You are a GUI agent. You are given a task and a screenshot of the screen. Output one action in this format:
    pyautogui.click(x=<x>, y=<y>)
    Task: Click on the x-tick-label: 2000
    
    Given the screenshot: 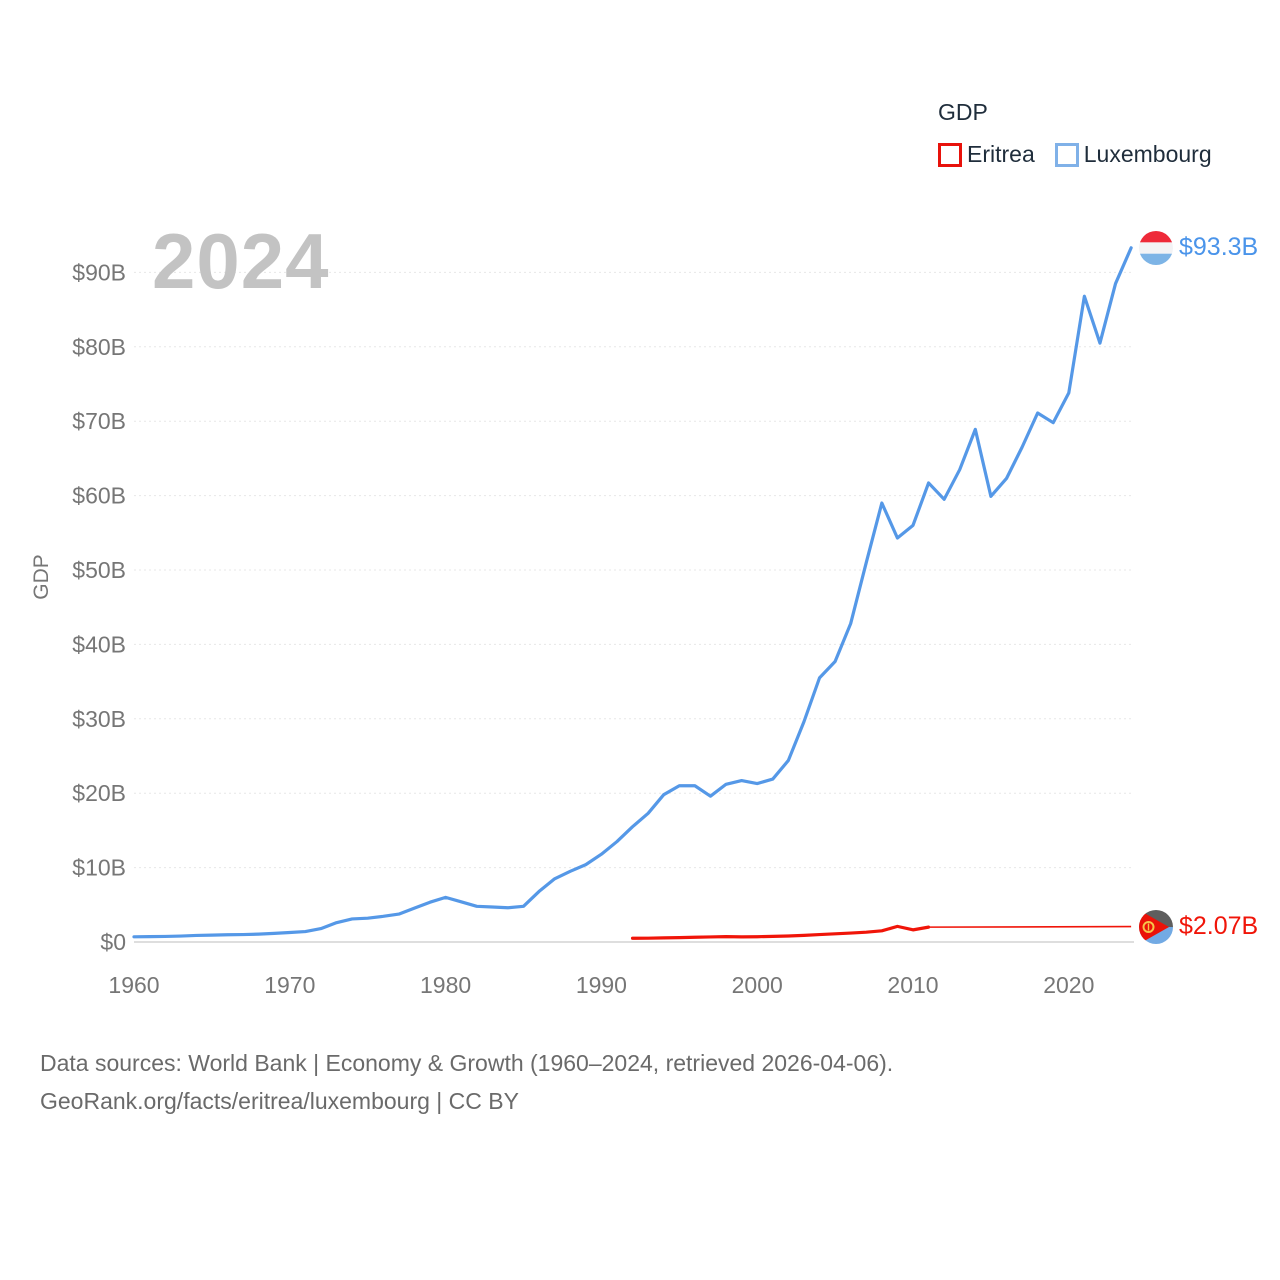 What is the action you would take?
    pyautogui.click(x=757, y=985)
    